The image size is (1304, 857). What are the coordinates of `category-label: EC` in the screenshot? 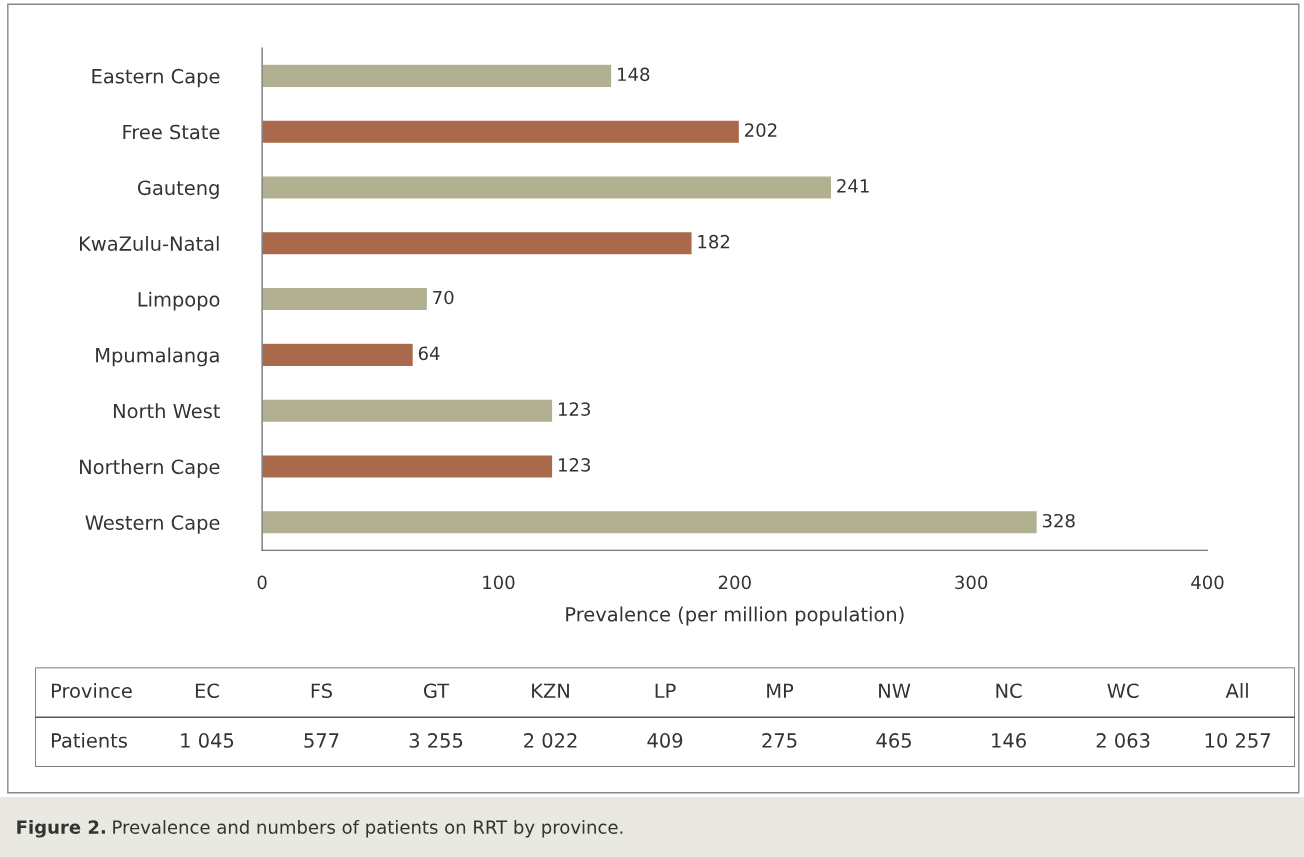 It's located at (207, 691).